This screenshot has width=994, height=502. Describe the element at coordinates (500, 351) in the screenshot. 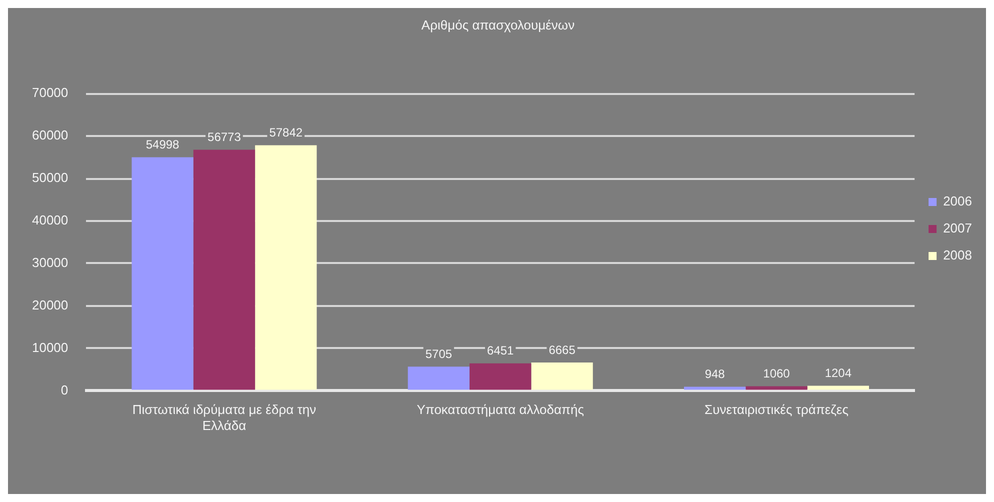

I see `data-label: 6451` at that location.